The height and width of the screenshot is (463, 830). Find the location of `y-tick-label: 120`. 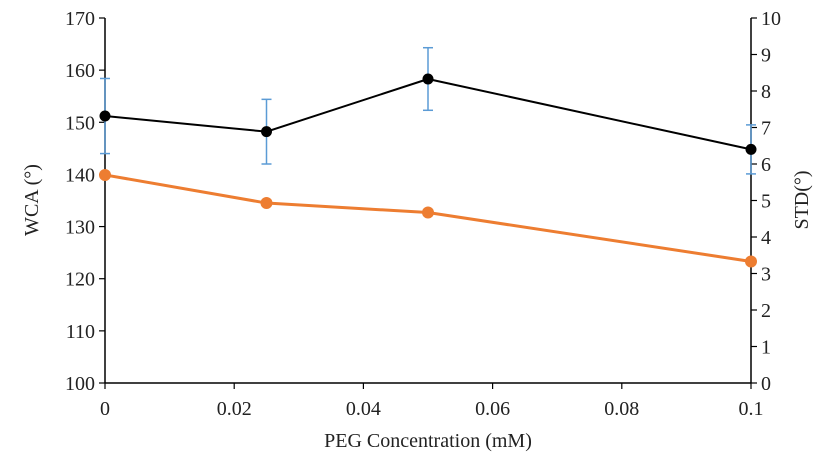

y-tick-label: 120 is located at coordinates (80, 280).